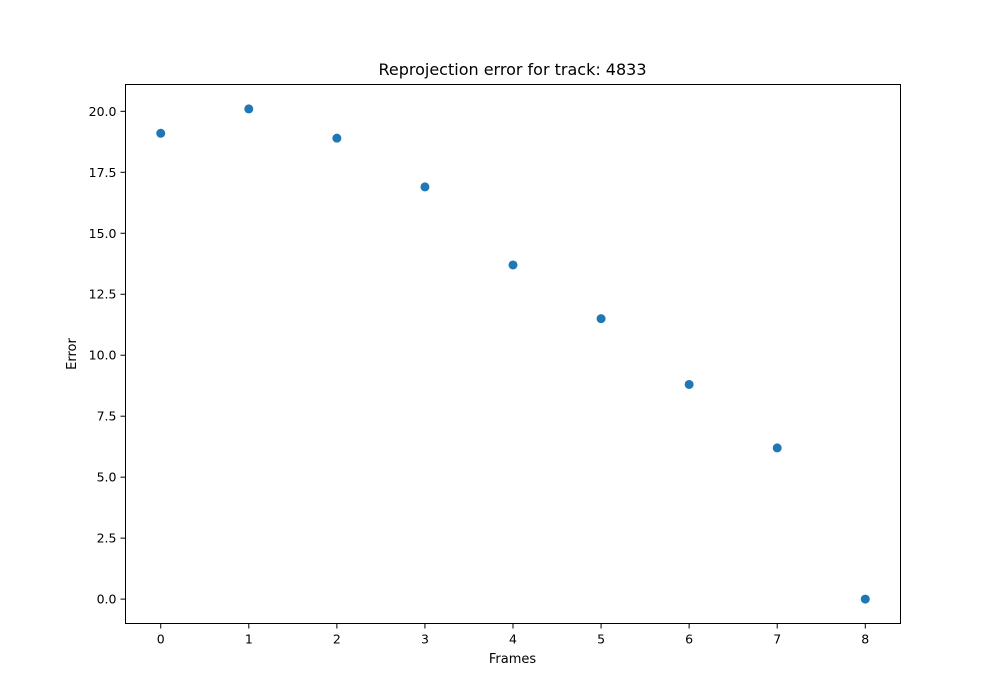  Describe the element at coordinates (107, 538) in the screenshot. I see `y-tick-label: 2.5` at that location.